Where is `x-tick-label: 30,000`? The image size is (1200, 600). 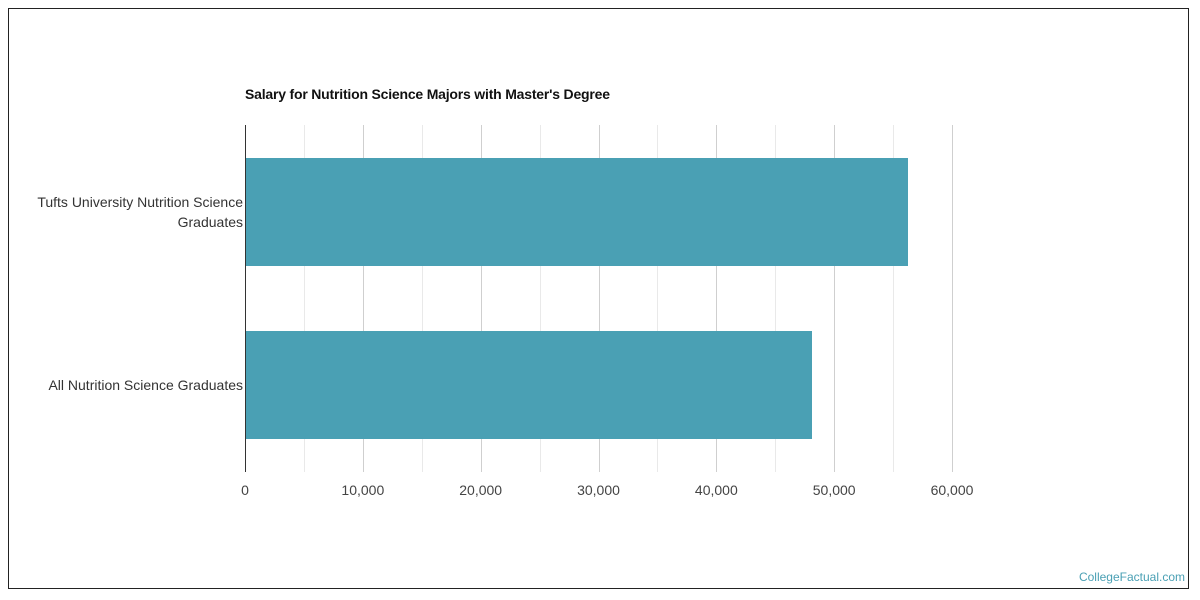 x-tick-label: 30,000 is located at coordinates (598, 490).